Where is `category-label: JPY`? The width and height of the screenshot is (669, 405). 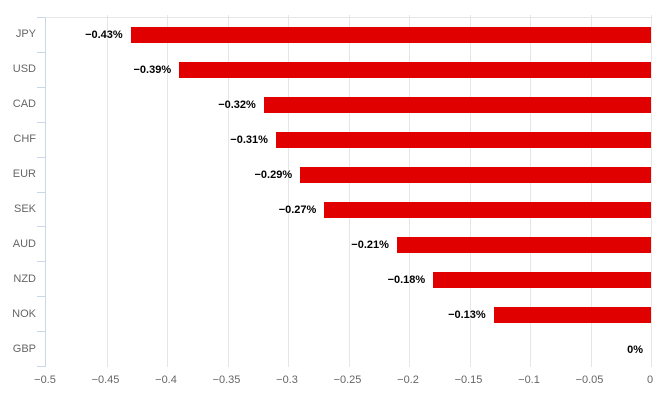 category-label: JPY is located at coordinates (25, 34).